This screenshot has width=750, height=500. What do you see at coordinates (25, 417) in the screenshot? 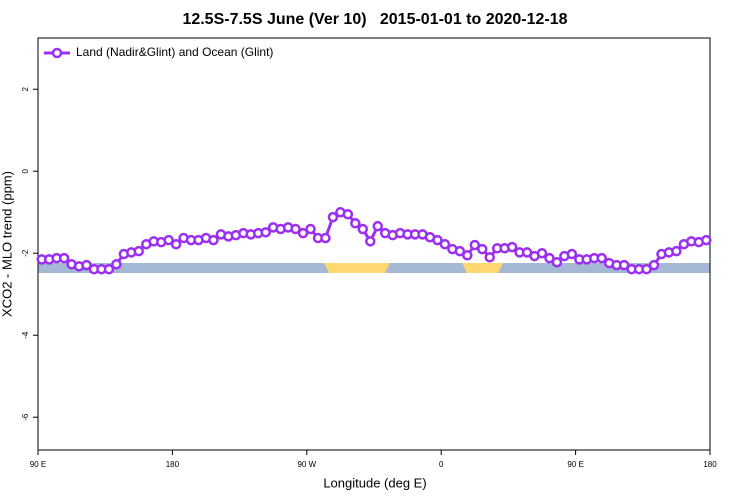
I see `y-tick-label: -6` at bounding box center [25, 417].